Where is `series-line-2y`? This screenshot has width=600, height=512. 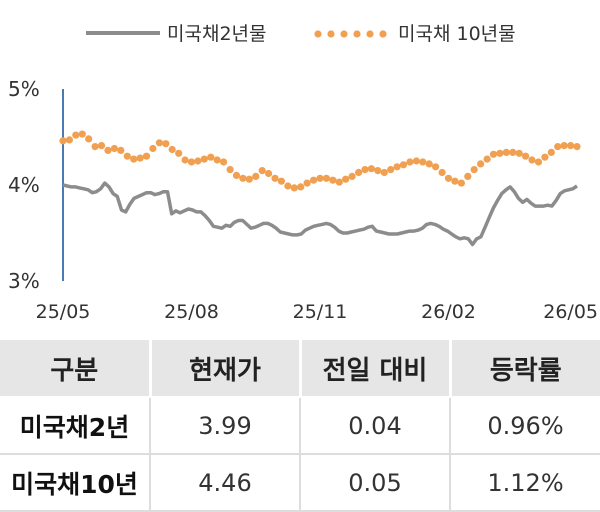
series-line-2y is located at coordinates (320, 214).